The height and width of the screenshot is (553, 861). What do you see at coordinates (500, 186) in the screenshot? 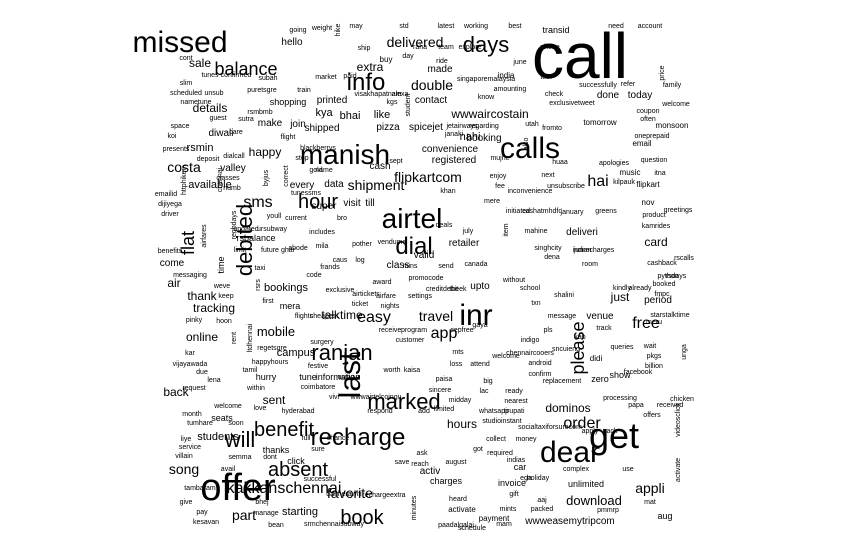
I see `word-206: fee` at bounding box center [500, 186].